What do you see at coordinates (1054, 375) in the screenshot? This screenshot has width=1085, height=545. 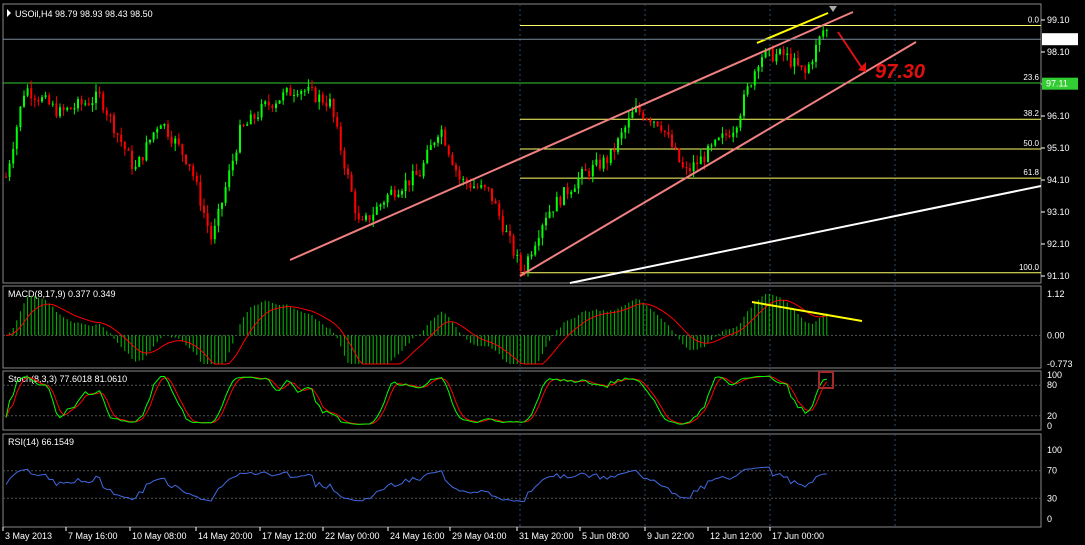 I see `stoch-tick-label: 100` at bounding box center [1054, 375].